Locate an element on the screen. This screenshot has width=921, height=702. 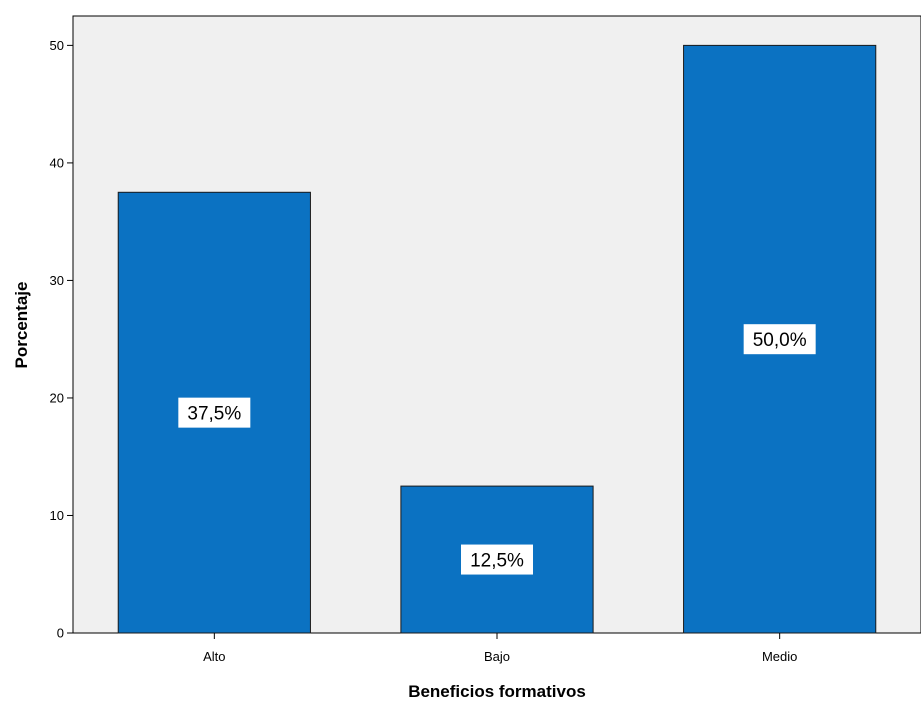
y-tick-label: 10 is located at coordinates (57, 515).